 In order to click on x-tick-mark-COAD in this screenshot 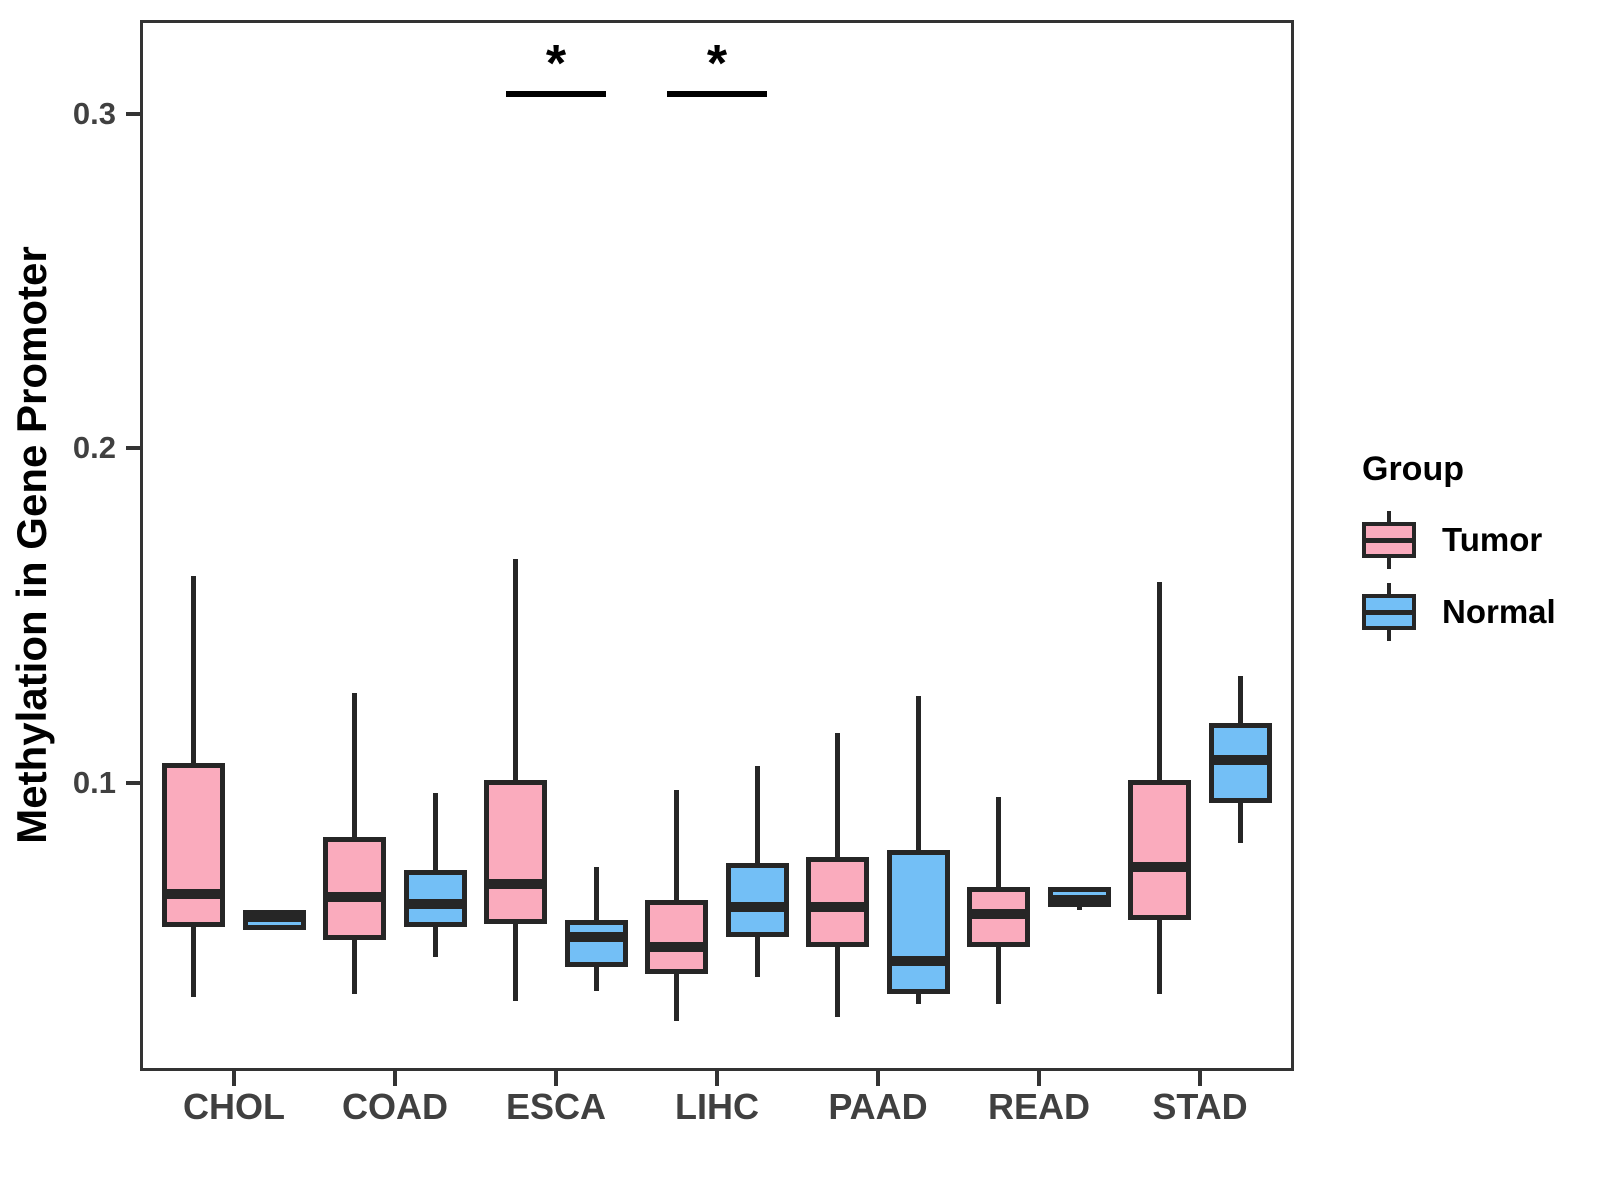, I will do `click(395, 1078)`.